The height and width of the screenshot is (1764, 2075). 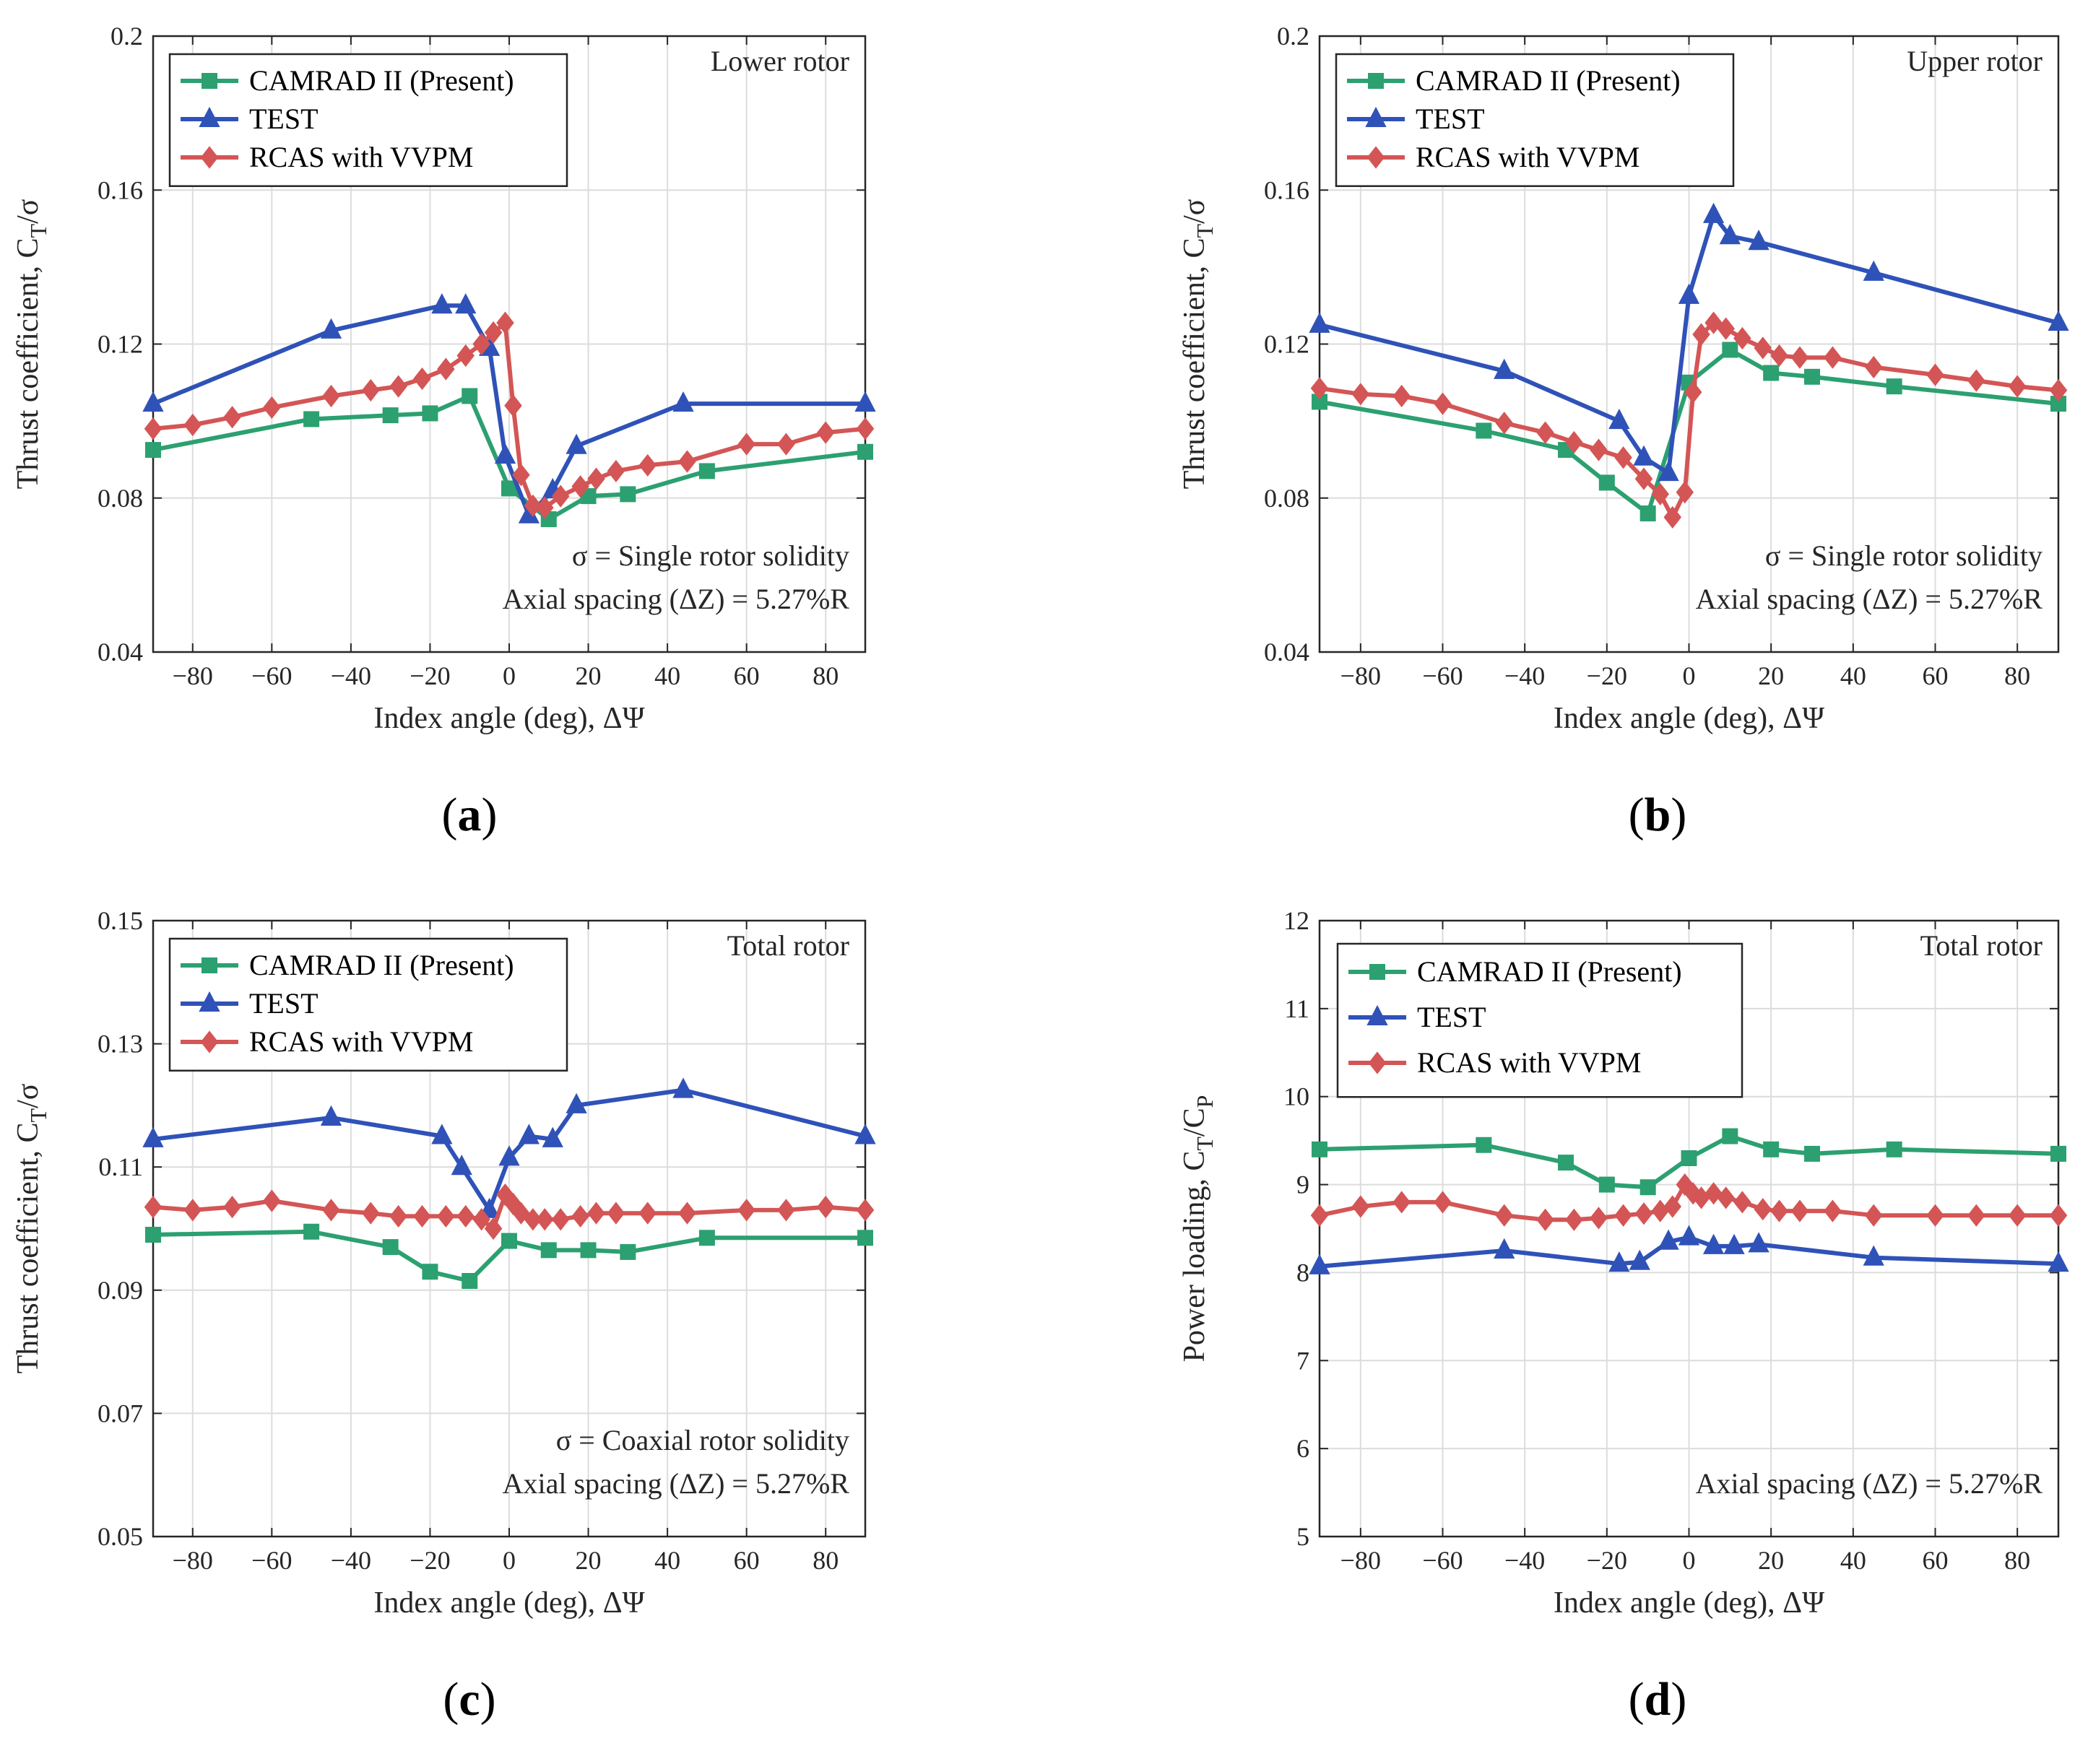 I want to click on y-axis-title-sub: T, so click(x=1205, y=1144).